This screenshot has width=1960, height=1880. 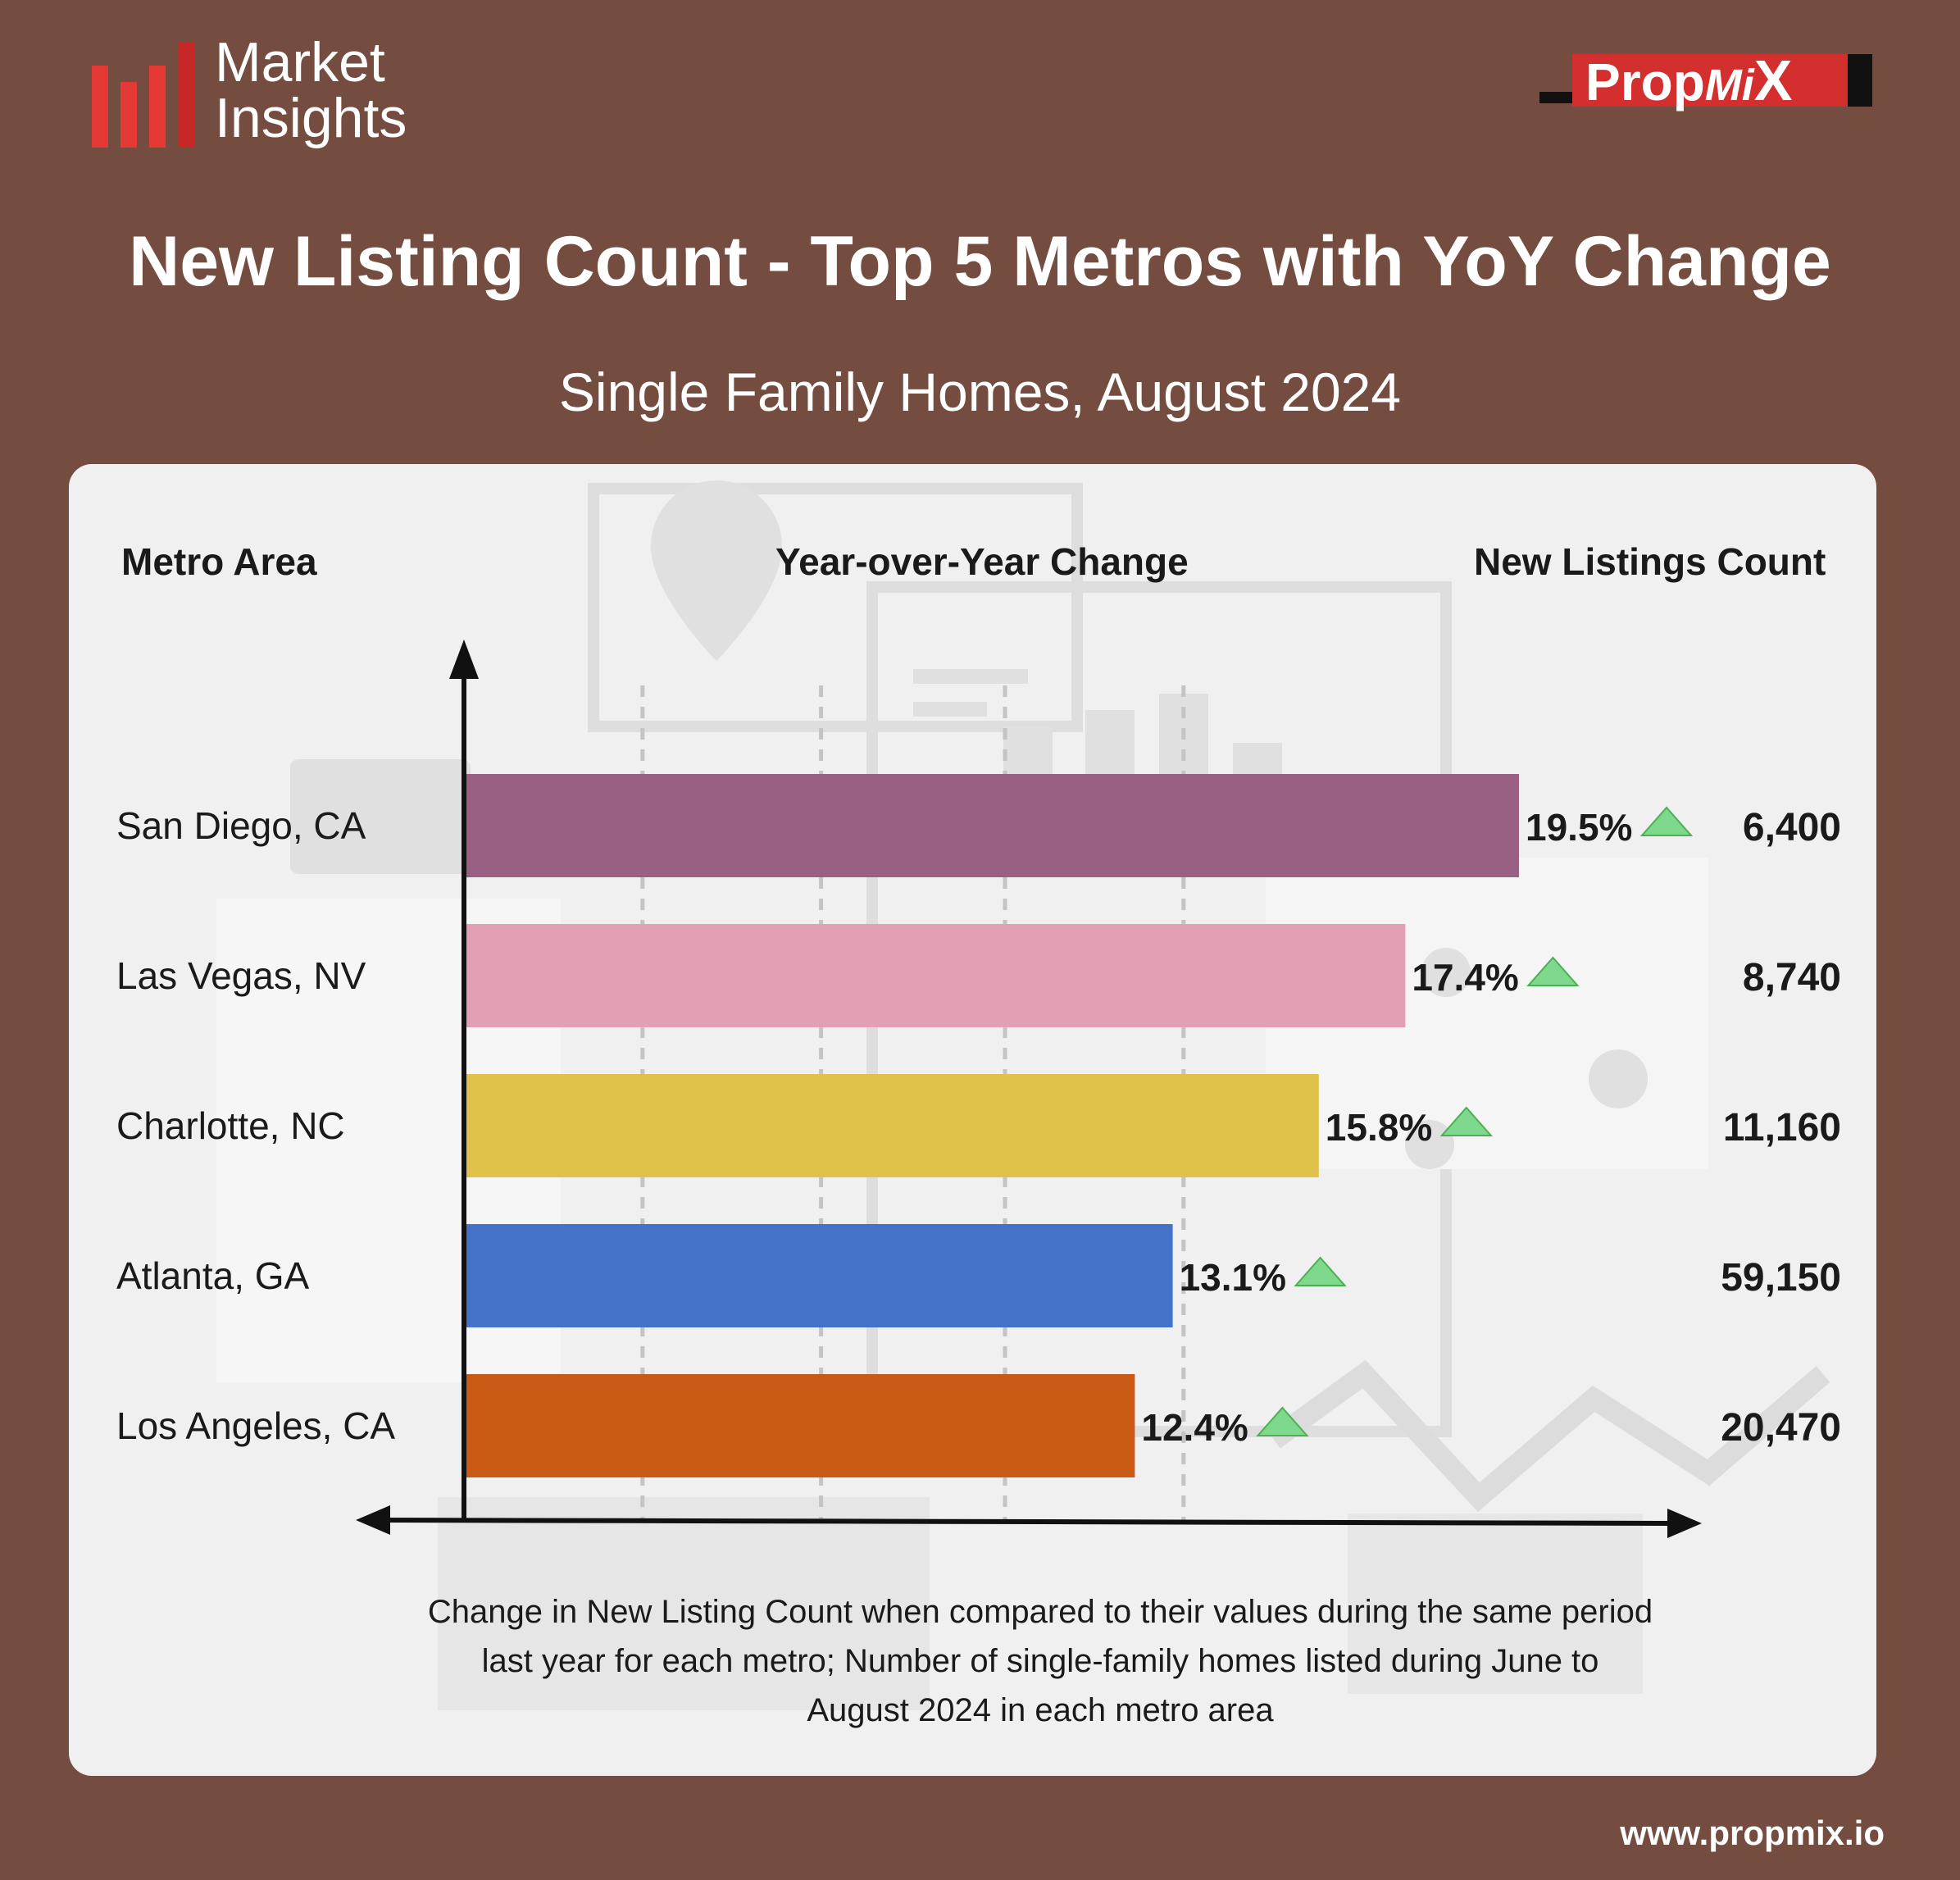 I want to click on count-label: 8,740, so click(x=1792, y=977).